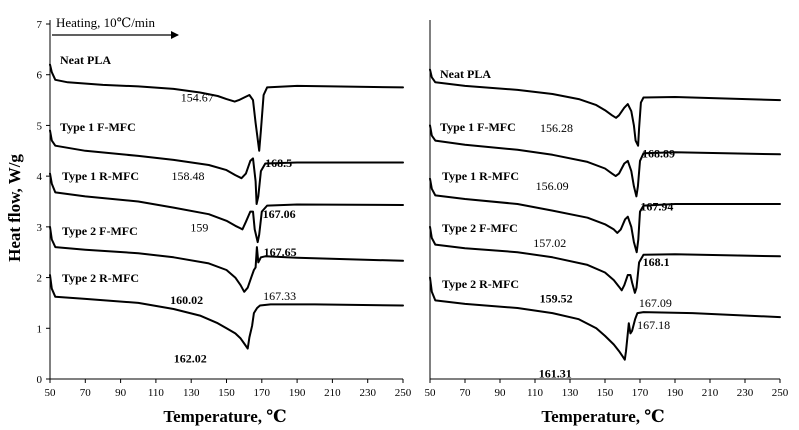  I want to click on left-x-axis-label: Temperature, ℃, so click(224, 416).